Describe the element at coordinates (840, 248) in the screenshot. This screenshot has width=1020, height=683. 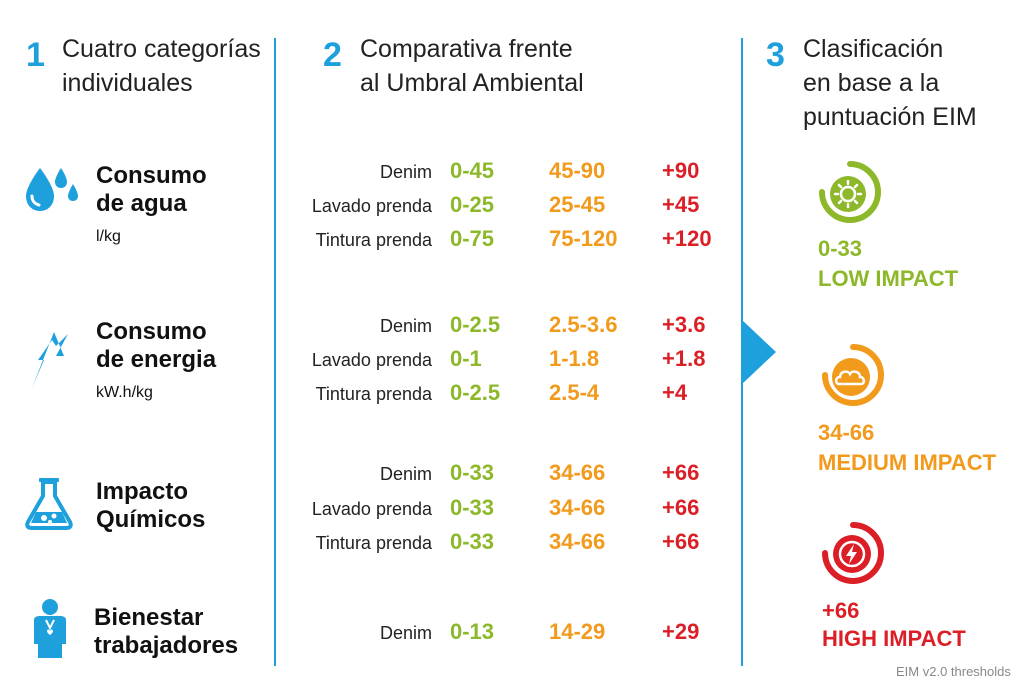
I see `low-impact-range: 0-33` at that location.